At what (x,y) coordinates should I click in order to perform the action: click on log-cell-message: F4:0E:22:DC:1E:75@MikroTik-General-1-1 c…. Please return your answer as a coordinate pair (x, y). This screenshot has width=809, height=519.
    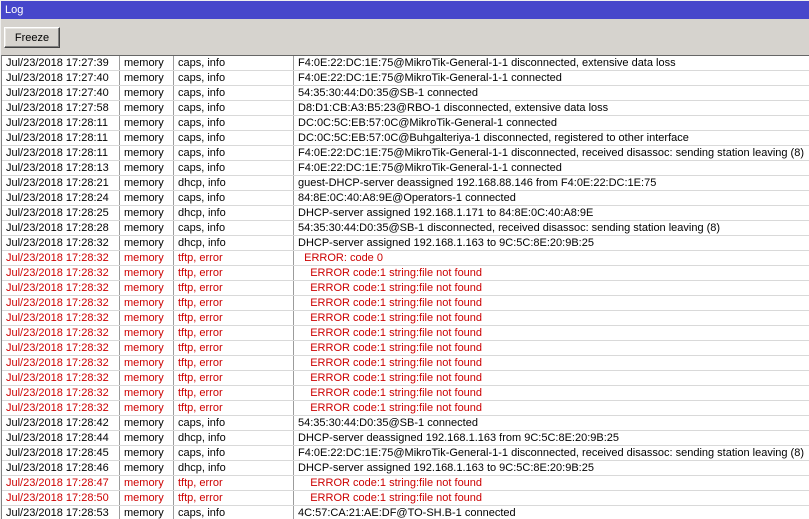
    Looking at the image, I should click on (430, 168).